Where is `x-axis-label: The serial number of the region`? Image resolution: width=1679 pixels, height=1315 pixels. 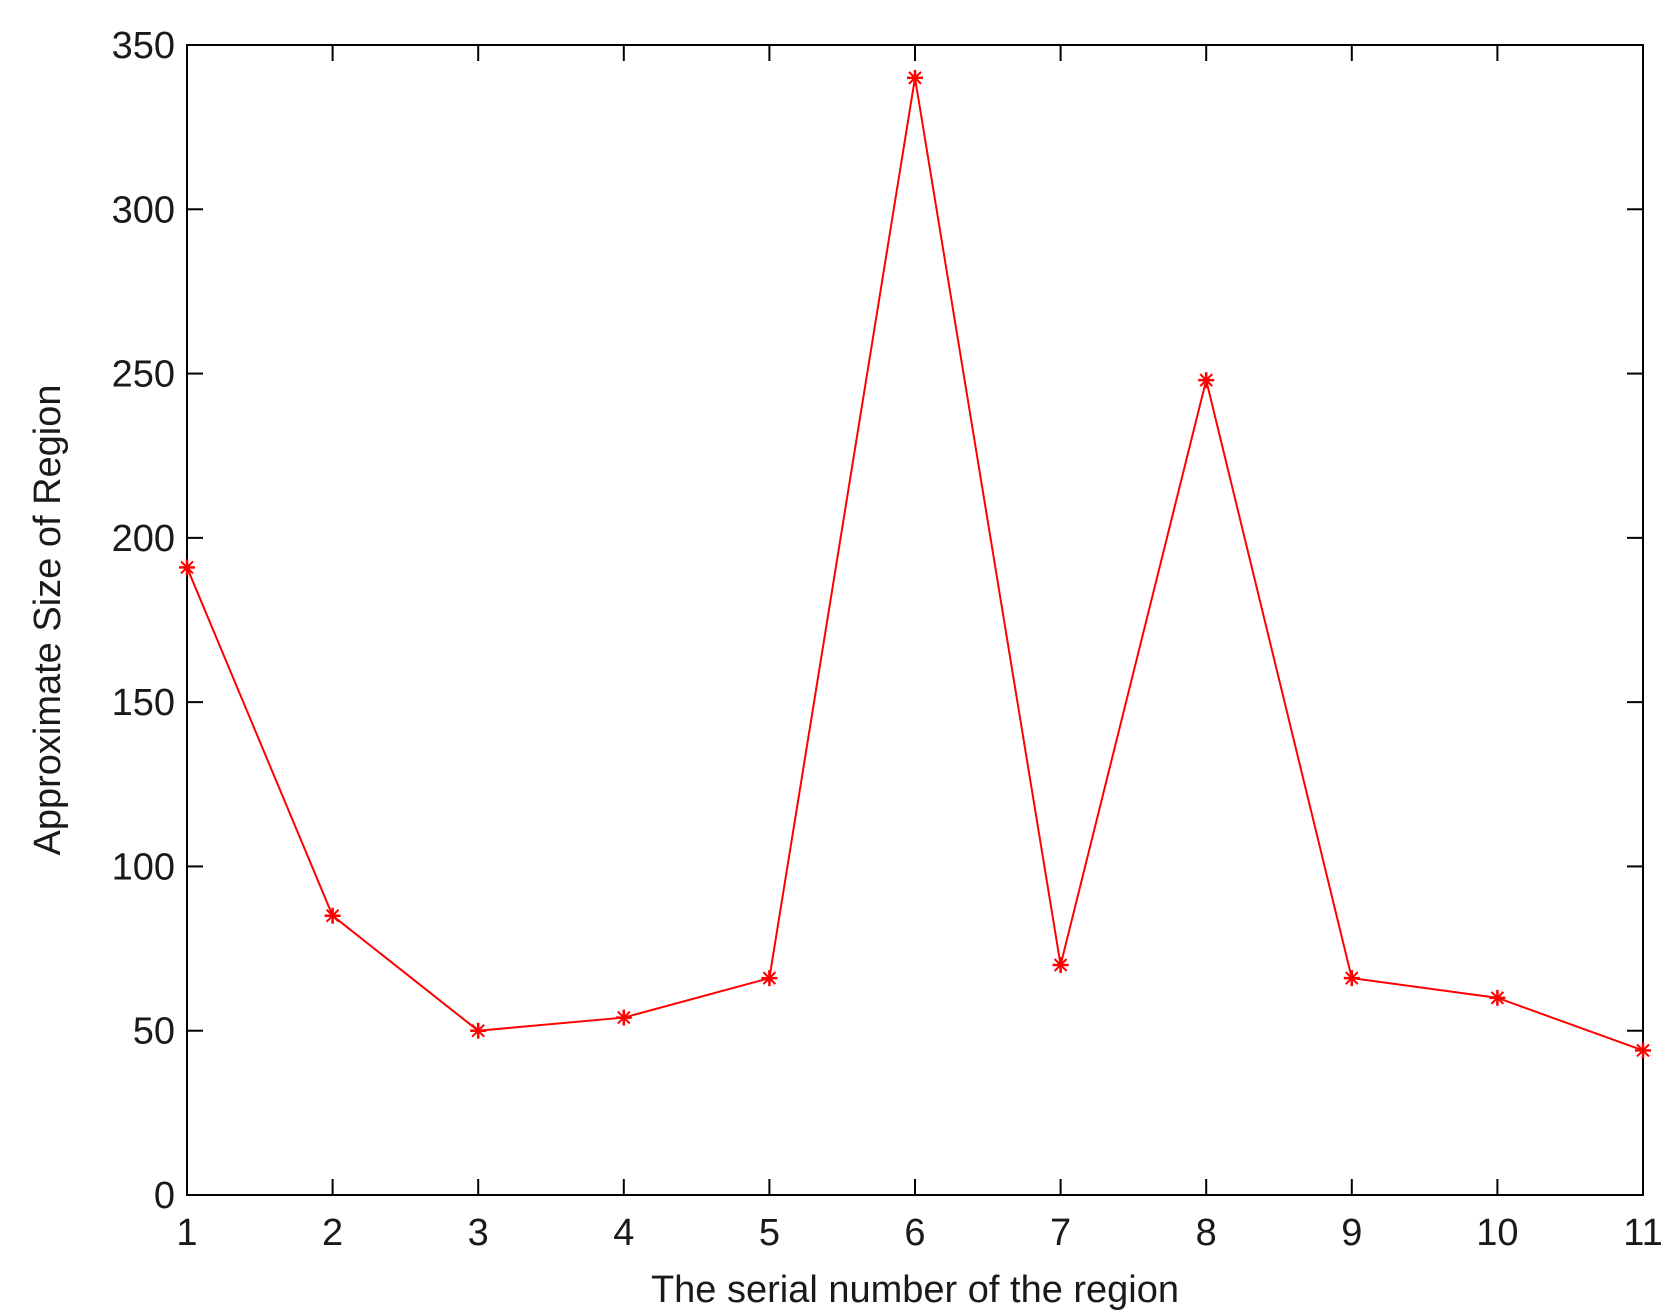
x-axis-label: The serial number of the region is located at coordinates (915, 1290).